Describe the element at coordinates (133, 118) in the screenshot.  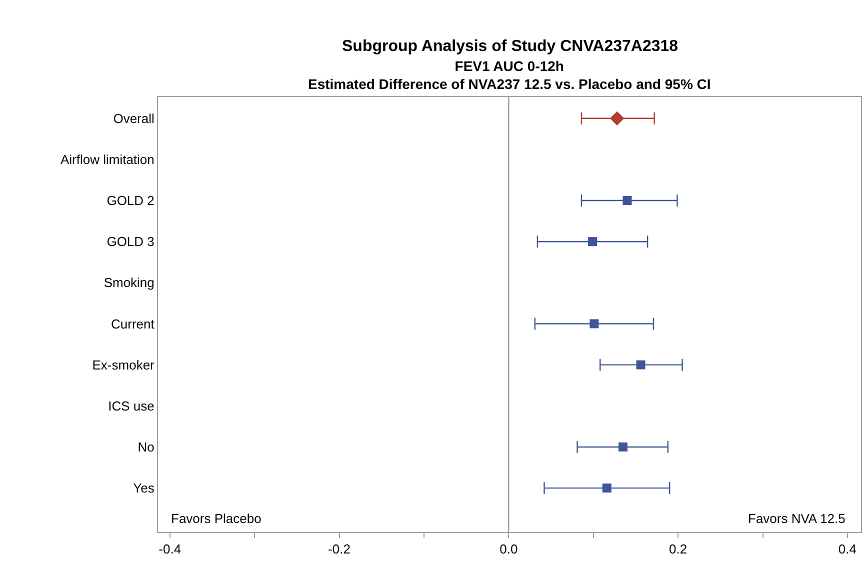
I see `y-tick-label: Overall` at that location.